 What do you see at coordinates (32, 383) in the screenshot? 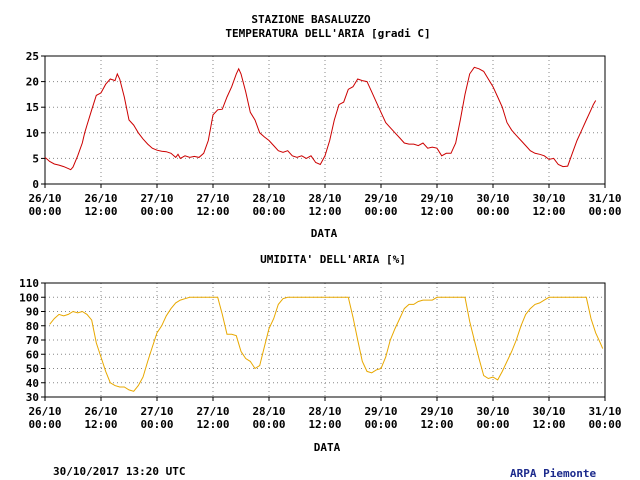
I see `humidity-y-tick-label: 40` at bounding box center [32, 383].